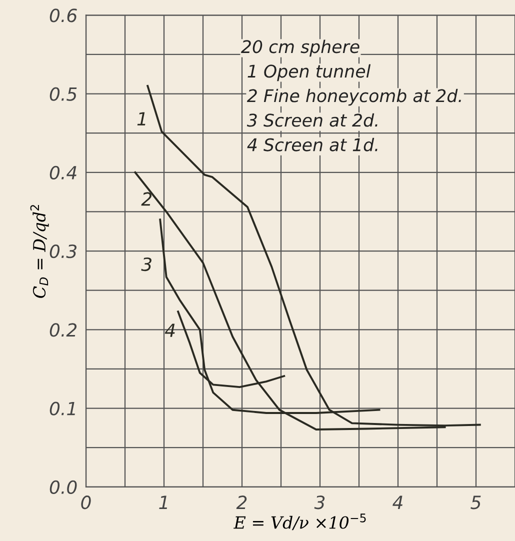 The width and height of the screenshot is (515, 541). I want to click on x-axis-title: E = Vd/ν ×10$^{−5}$, so click(300, 522).